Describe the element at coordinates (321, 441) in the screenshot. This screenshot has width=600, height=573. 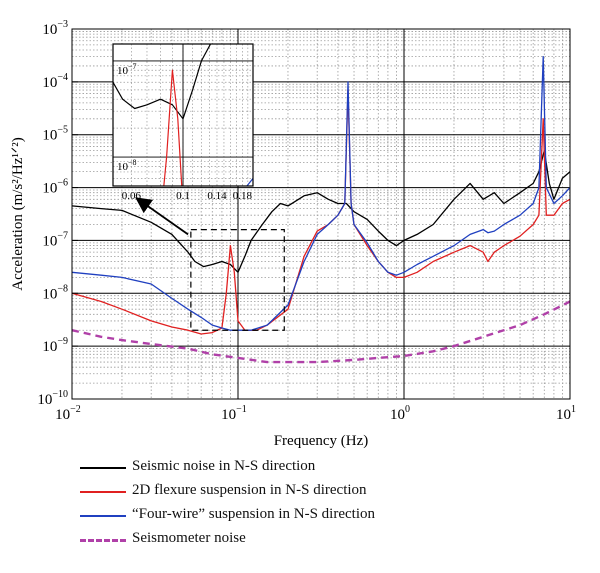
I see `x-axis-label: Frequency (Hz)` at that location.